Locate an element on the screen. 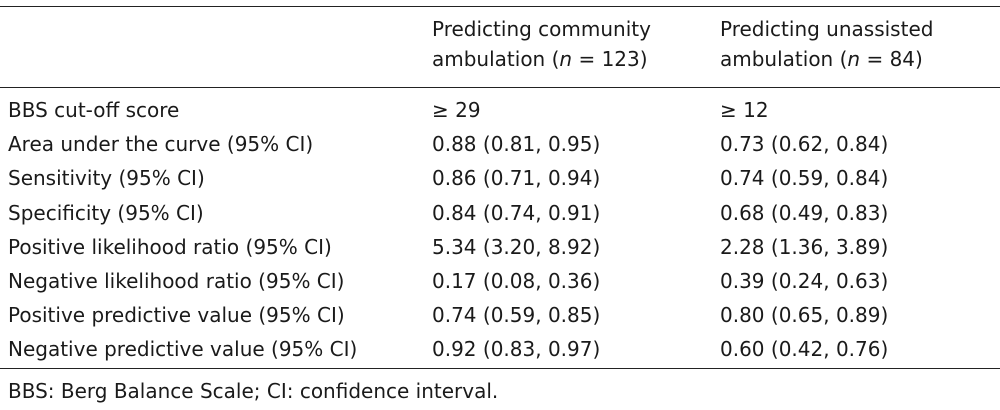 The image size is (1000, 410). row-label: Sensitivity (95% CI) is located at coordinates (106, 178).